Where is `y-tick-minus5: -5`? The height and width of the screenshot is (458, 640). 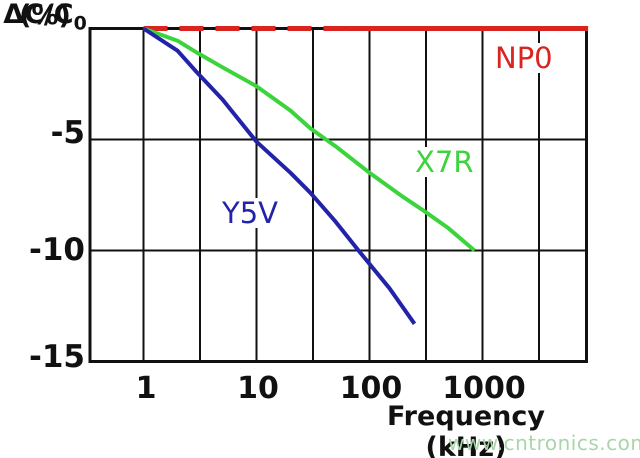 y-tick-minus5: -5 is located at coordinates (67, 133).